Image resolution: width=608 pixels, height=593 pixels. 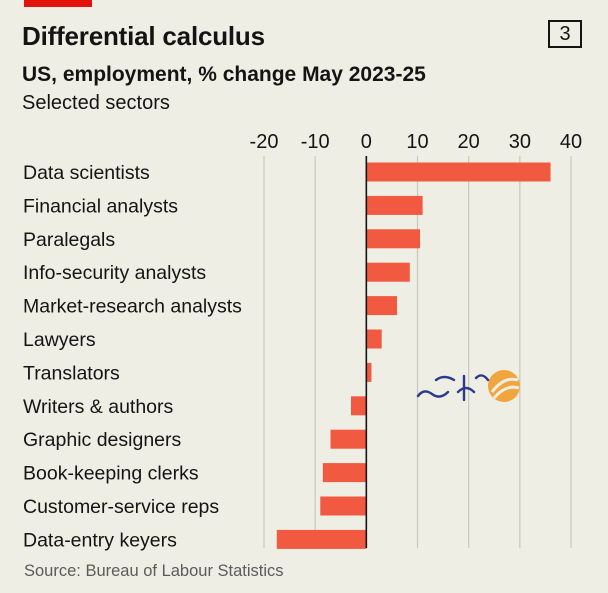 I want to click on category-label: Data-entry keyers, so click(x=100, y=540).